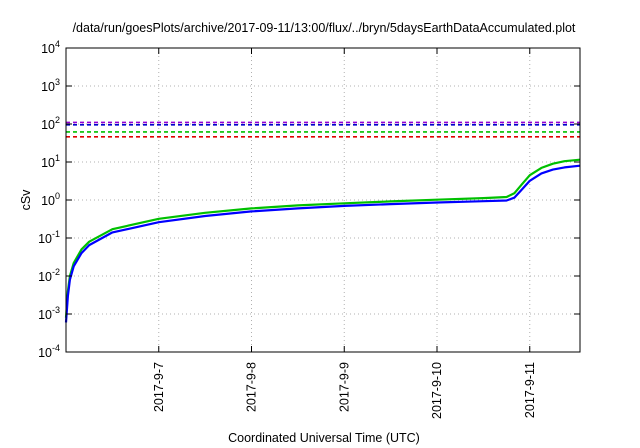 The height and width of the screenshot is (448, 640). I want to click on reference-lines, so click(323, 129).